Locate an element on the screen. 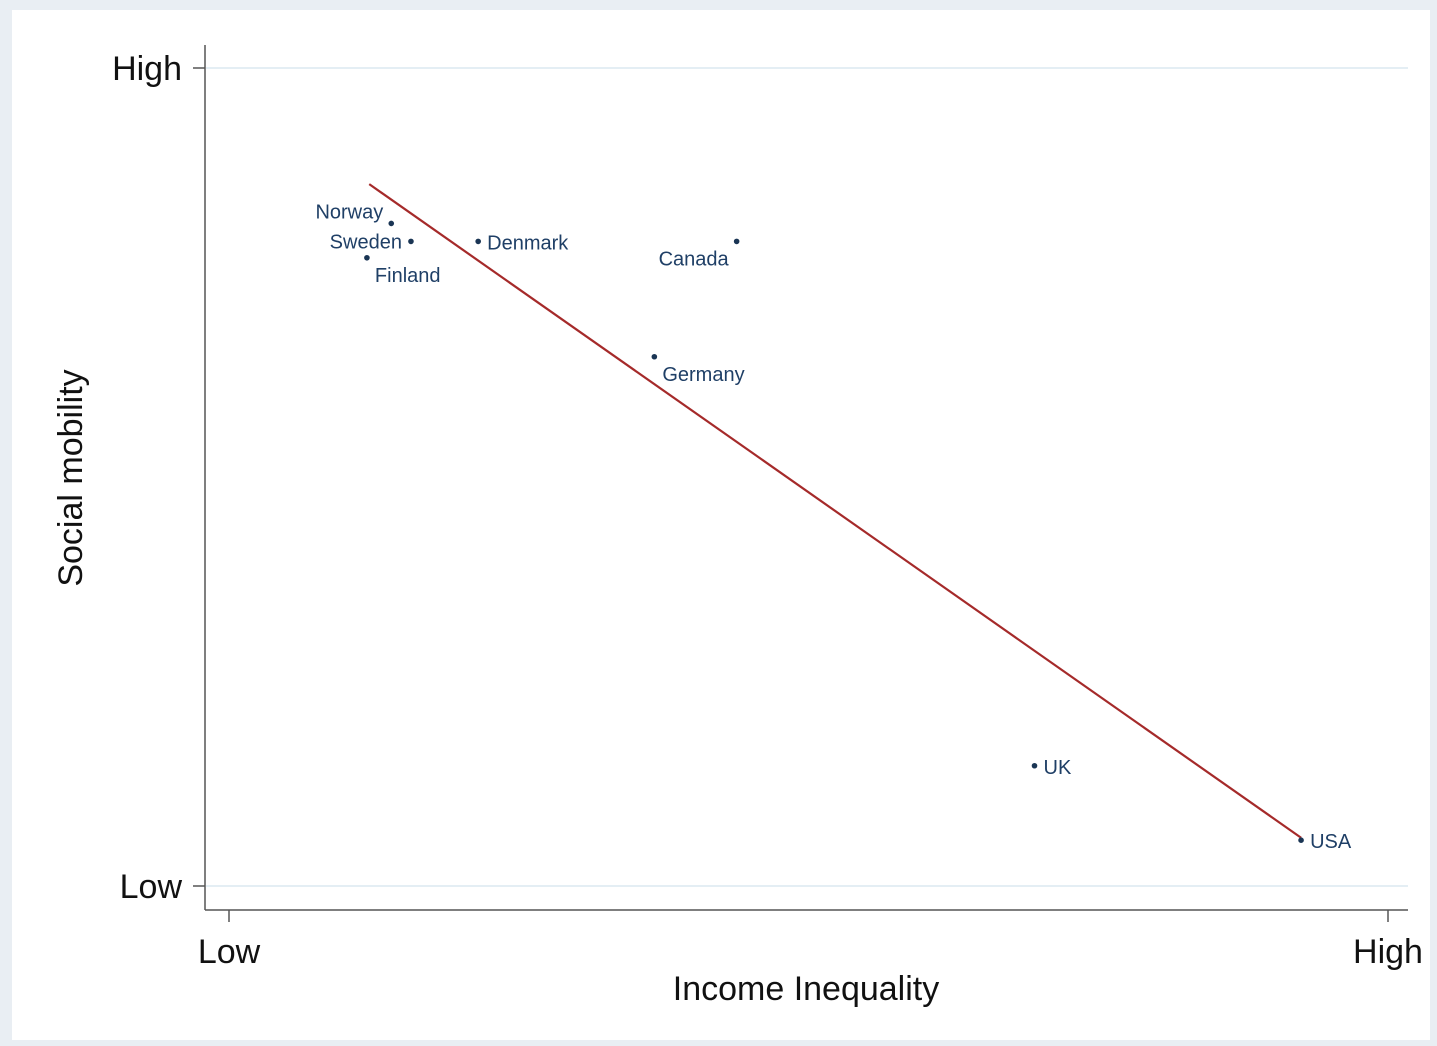 The height and width of the screenshot is (1046, 1437). point-label-germany: Germany is located at coordinates (703, 375).